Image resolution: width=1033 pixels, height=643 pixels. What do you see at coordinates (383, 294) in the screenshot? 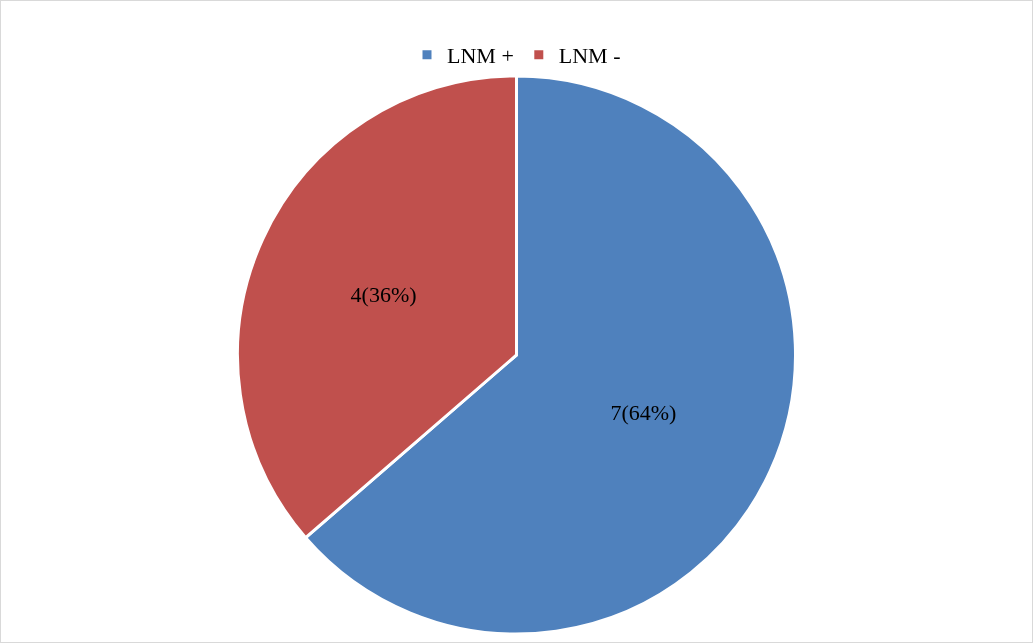
I see `data-label: 4(36%)` at bounding box center [383, 294].